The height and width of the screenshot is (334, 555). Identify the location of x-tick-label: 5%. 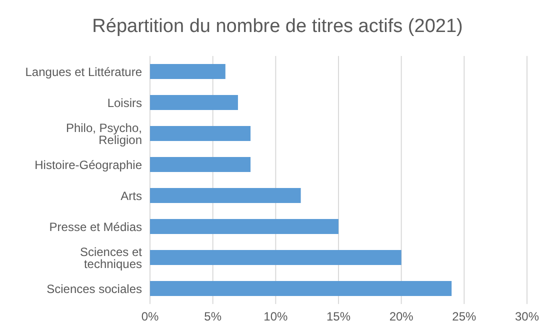
(213, 317).